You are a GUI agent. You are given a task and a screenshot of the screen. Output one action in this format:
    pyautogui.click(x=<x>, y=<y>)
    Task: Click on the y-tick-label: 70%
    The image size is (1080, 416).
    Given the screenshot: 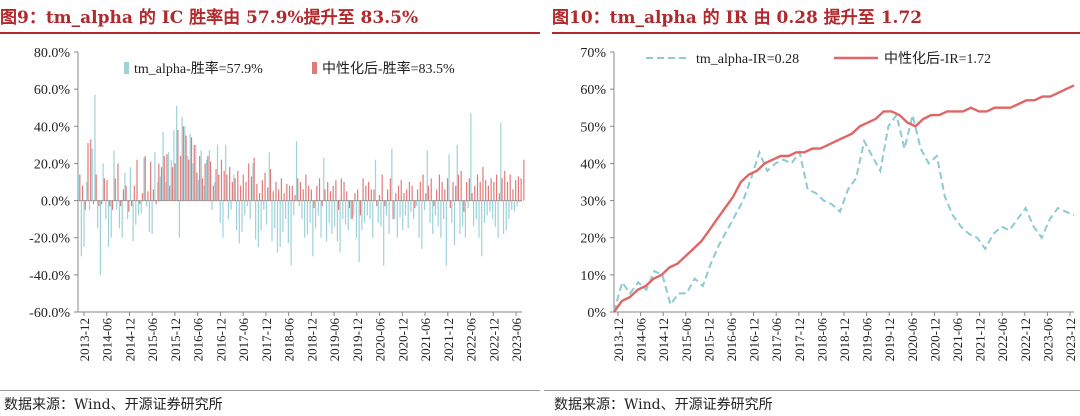 What is the action you would take?
    pyautogui.click(x=593, y=53)
    